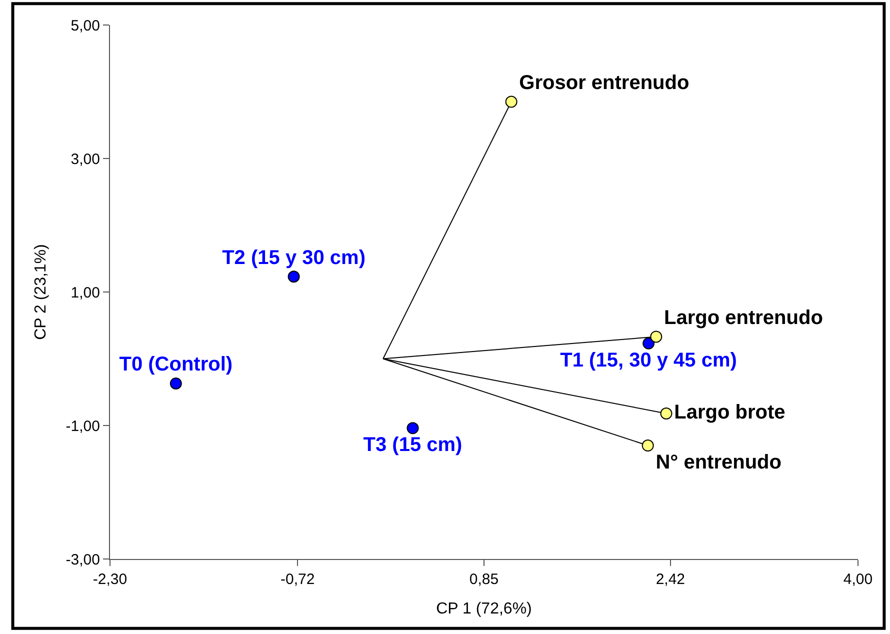 The height and width of the screenshot is (634, 890). Describe the element at coordinates (83, 426) in the screenshot. I see `y-tick-label: -1,00` at that location.